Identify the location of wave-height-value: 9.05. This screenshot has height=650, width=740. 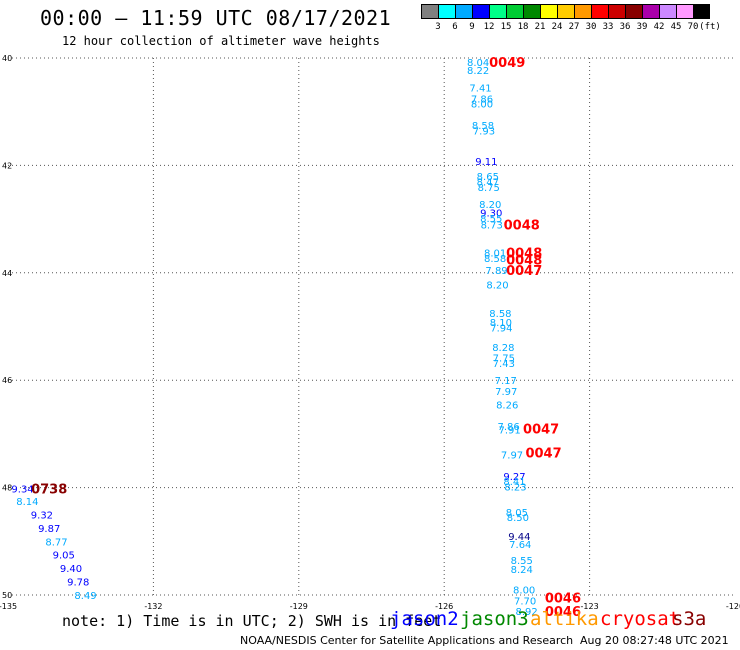
(64, 556).